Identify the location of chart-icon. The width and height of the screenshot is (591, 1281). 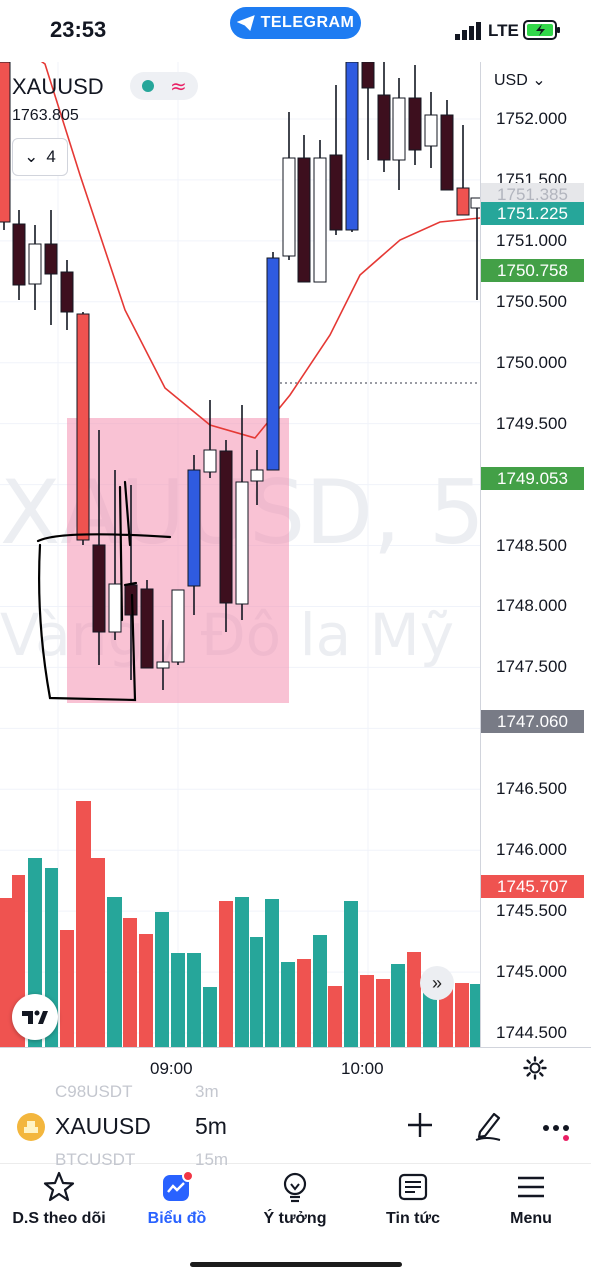
(178, 1185).